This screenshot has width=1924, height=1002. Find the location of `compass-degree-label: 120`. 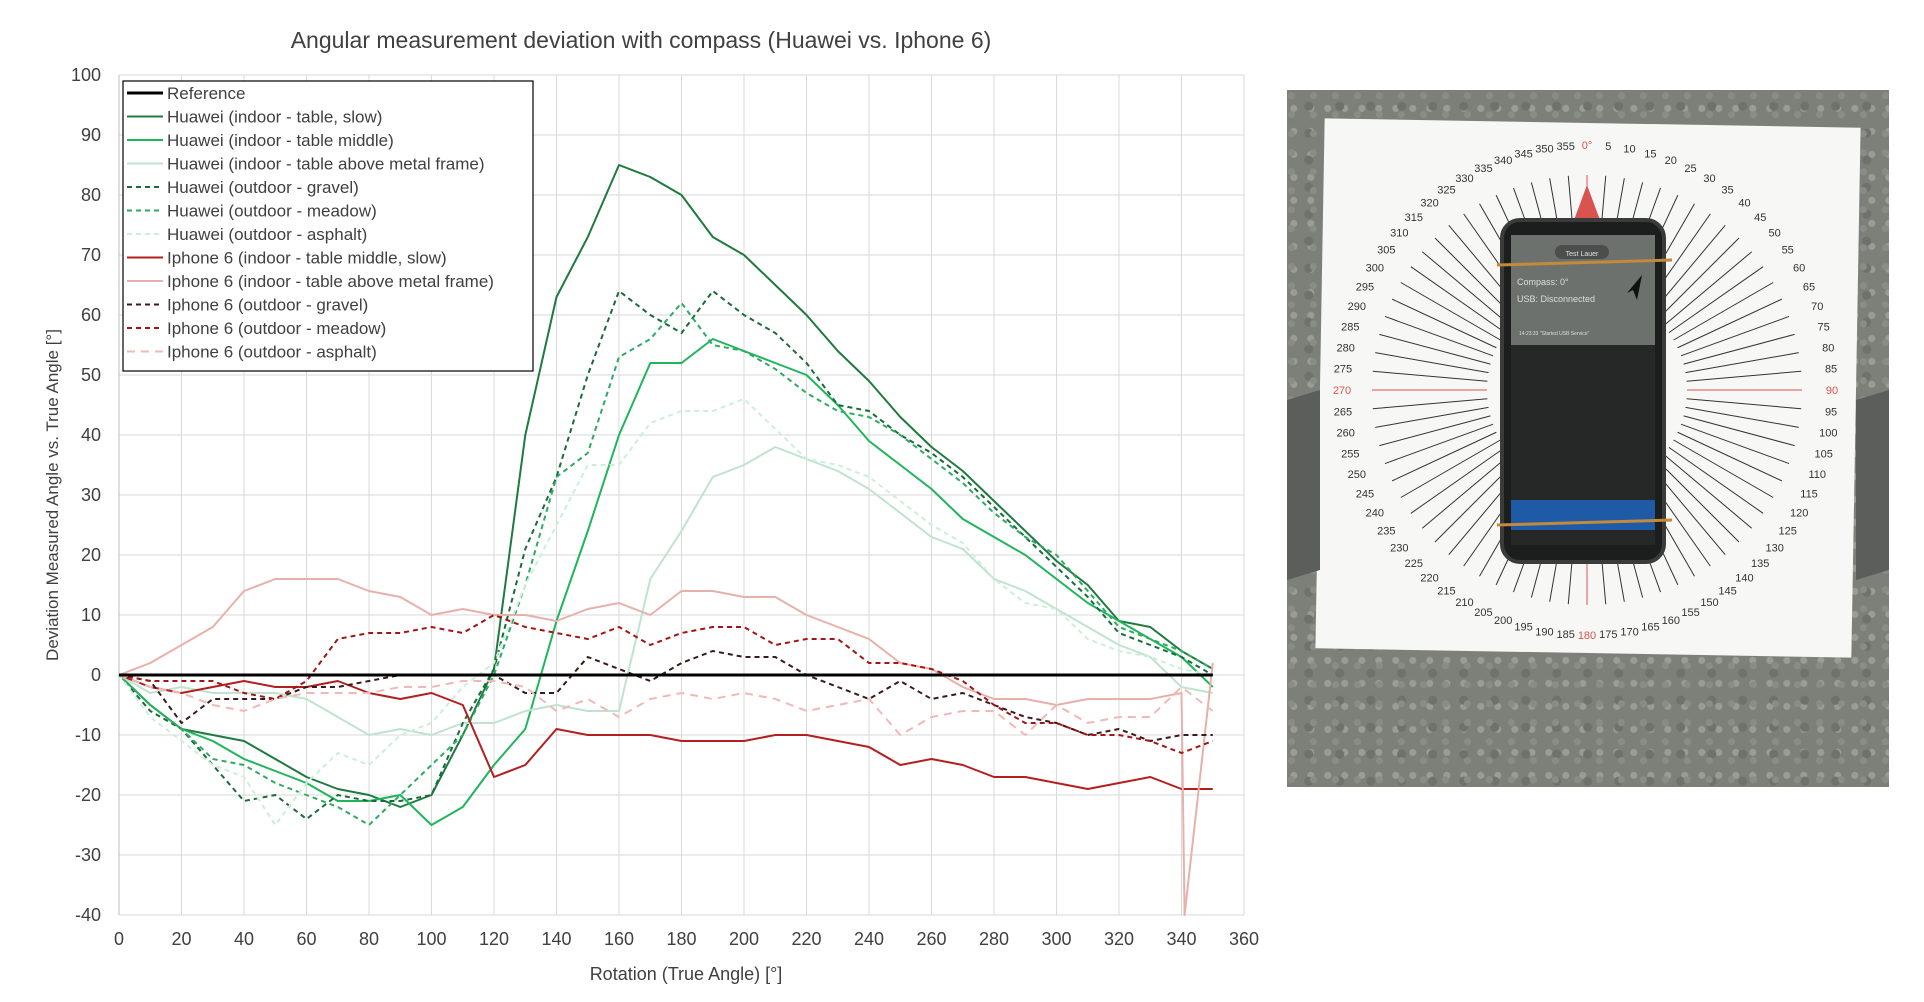

compass-degree-label: 120 is located at coordinates (1799, 514).